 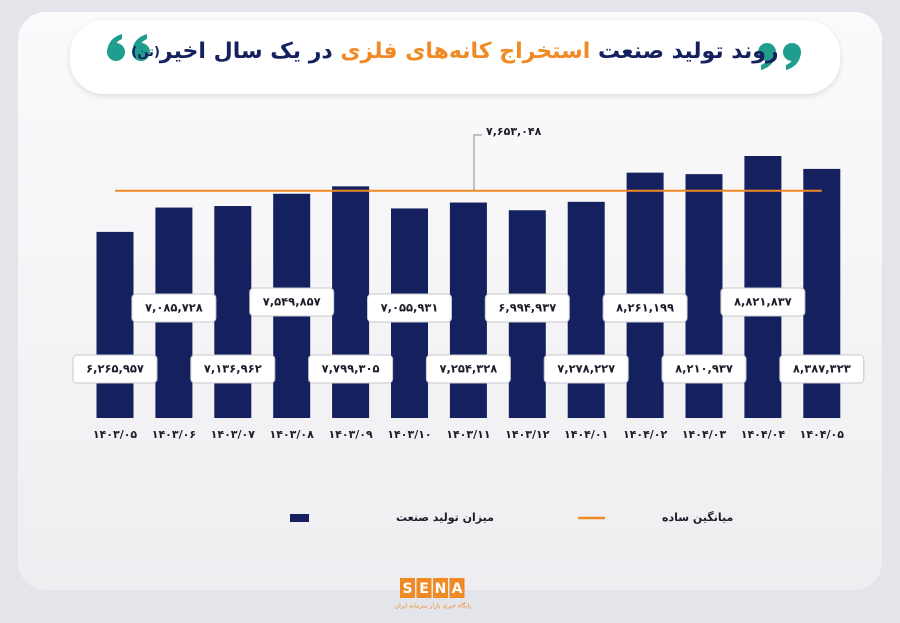 I want to click on data-label: ۶,۲۶۵,۹۵۷, so click(x=115, y=369).